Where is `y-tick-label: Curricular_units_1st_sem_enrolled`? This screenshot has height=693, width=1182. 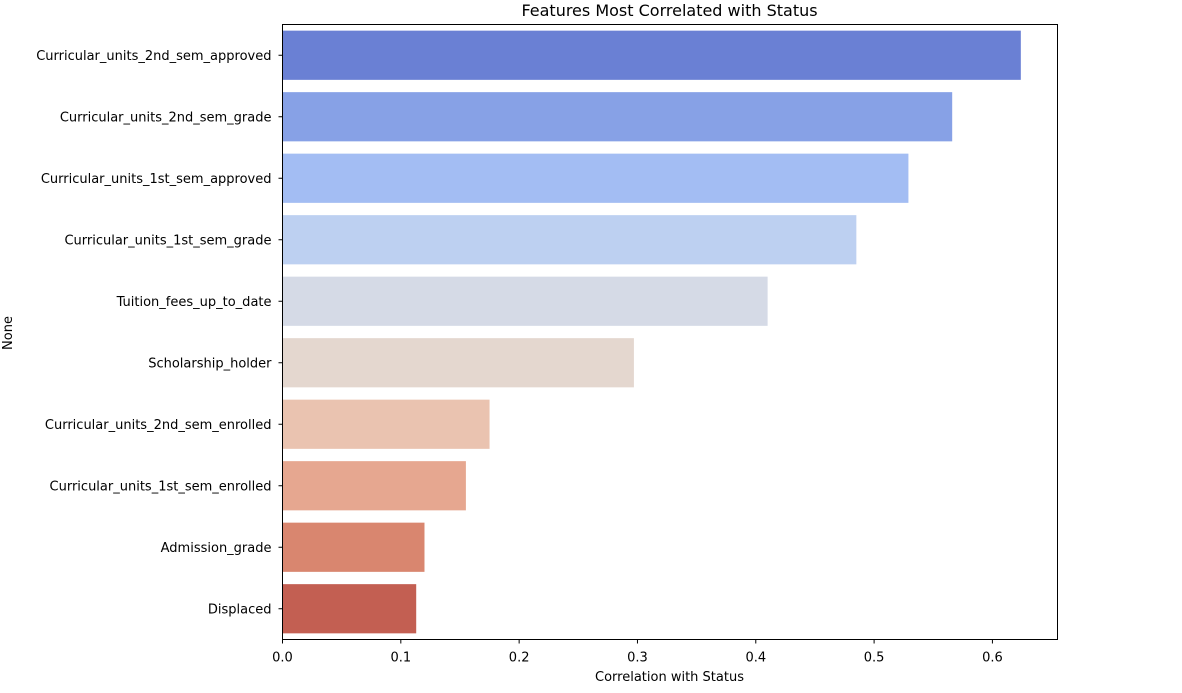 y-tick-label: Curricular_units_1st_sem_enrolled is located at coordinates (161, 486).